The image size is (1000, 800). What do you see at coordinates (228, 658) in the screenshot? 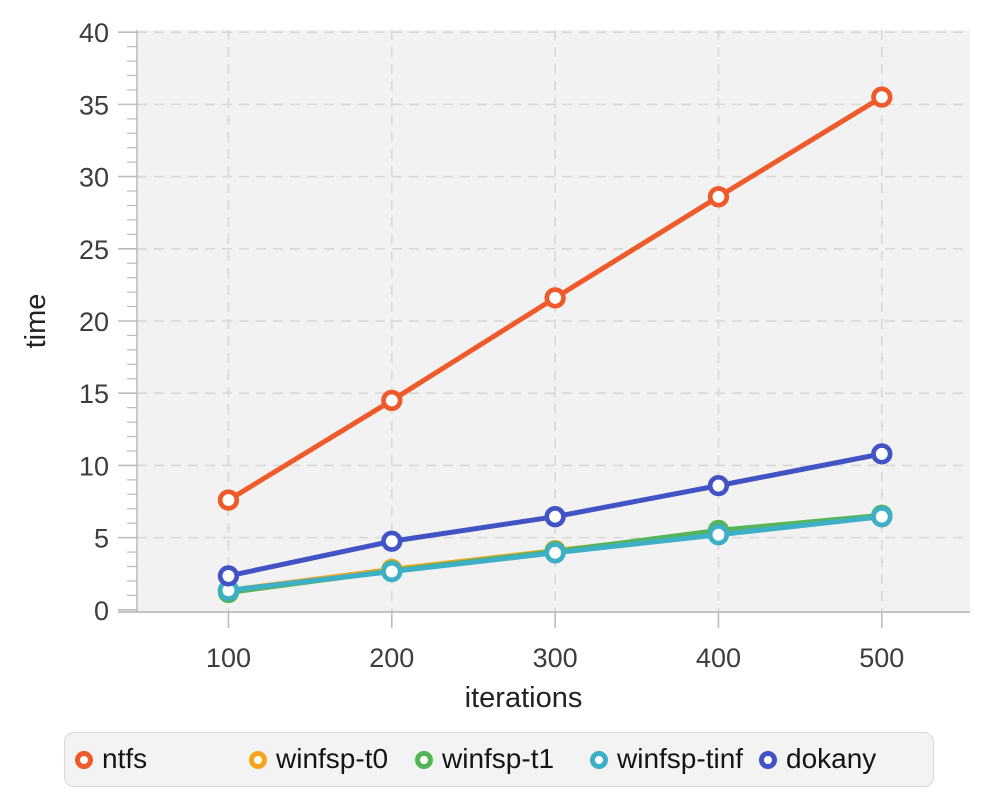
I see `x-tick-label: 100` at bounding box center [228, 658].